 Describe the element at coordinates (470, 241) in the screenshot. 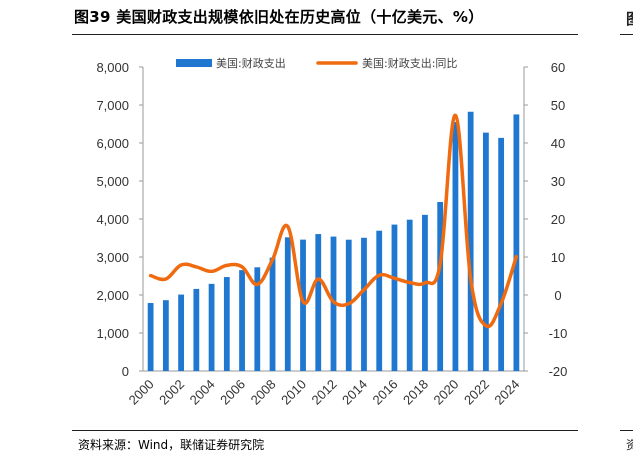

I see `bar-2021` at that location.